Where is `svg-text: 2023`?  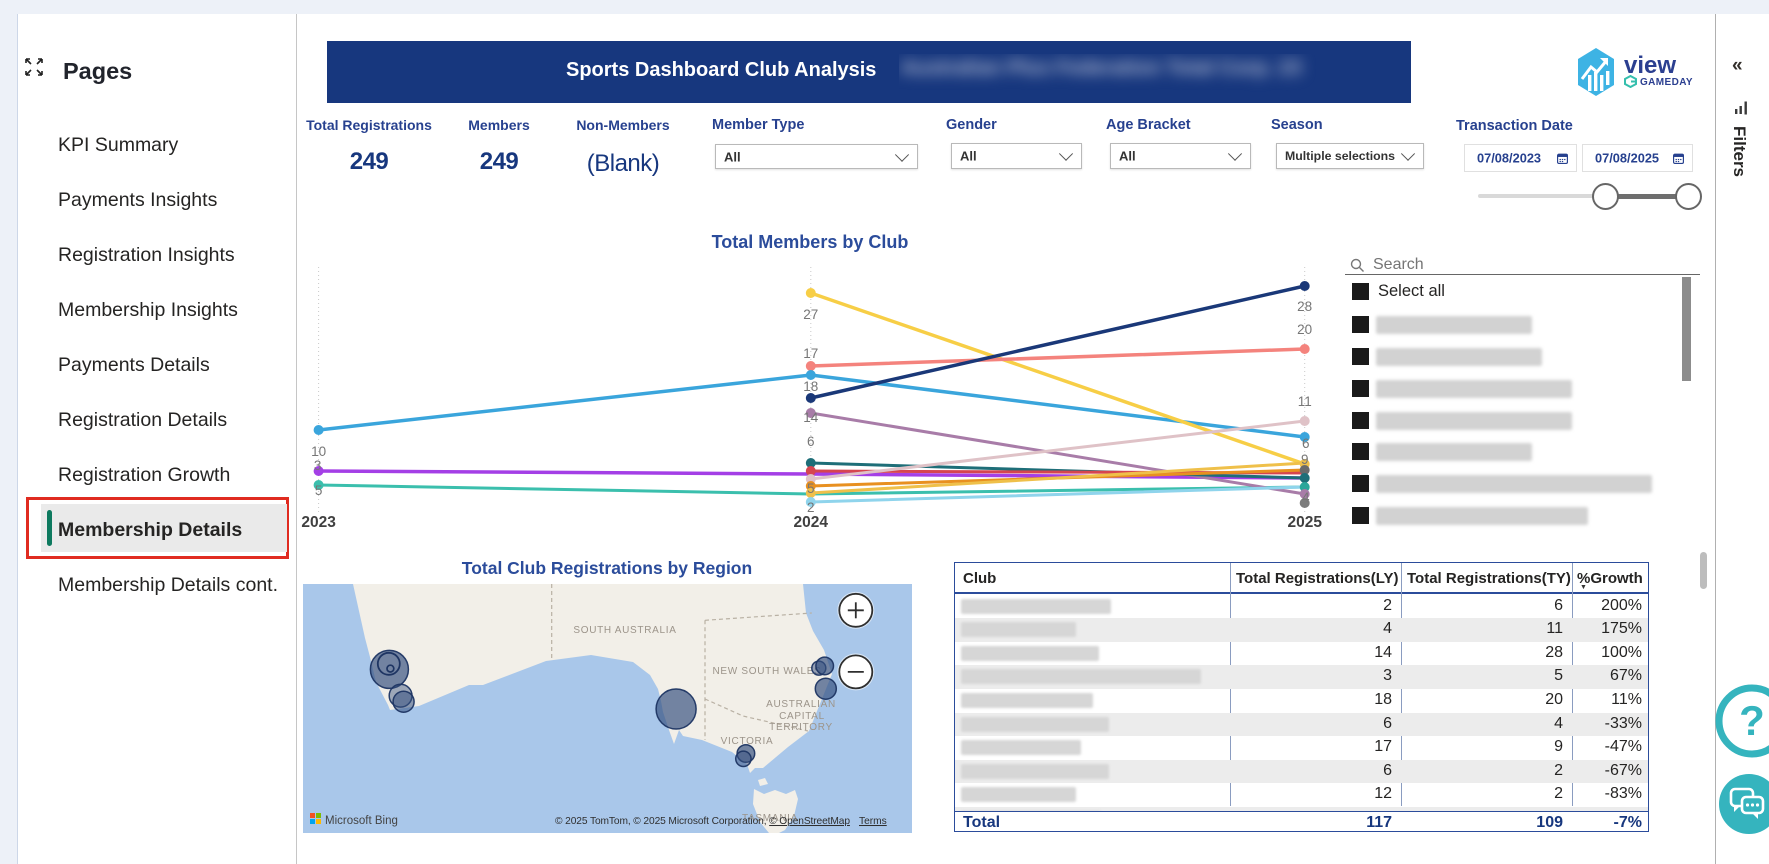
svg-text: 2023 is located at coordinates (318, 522).